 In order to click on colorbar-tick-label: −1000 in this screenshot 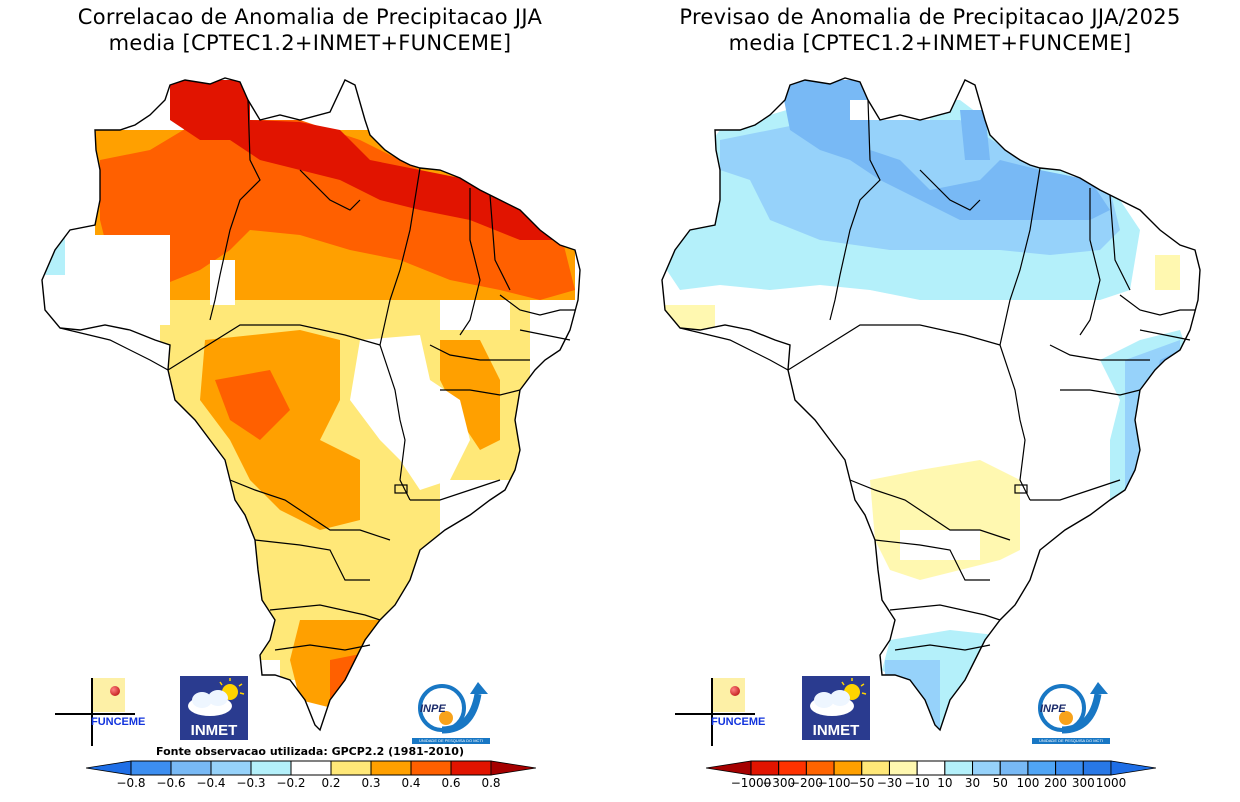, I will do `click(751, 783)`.